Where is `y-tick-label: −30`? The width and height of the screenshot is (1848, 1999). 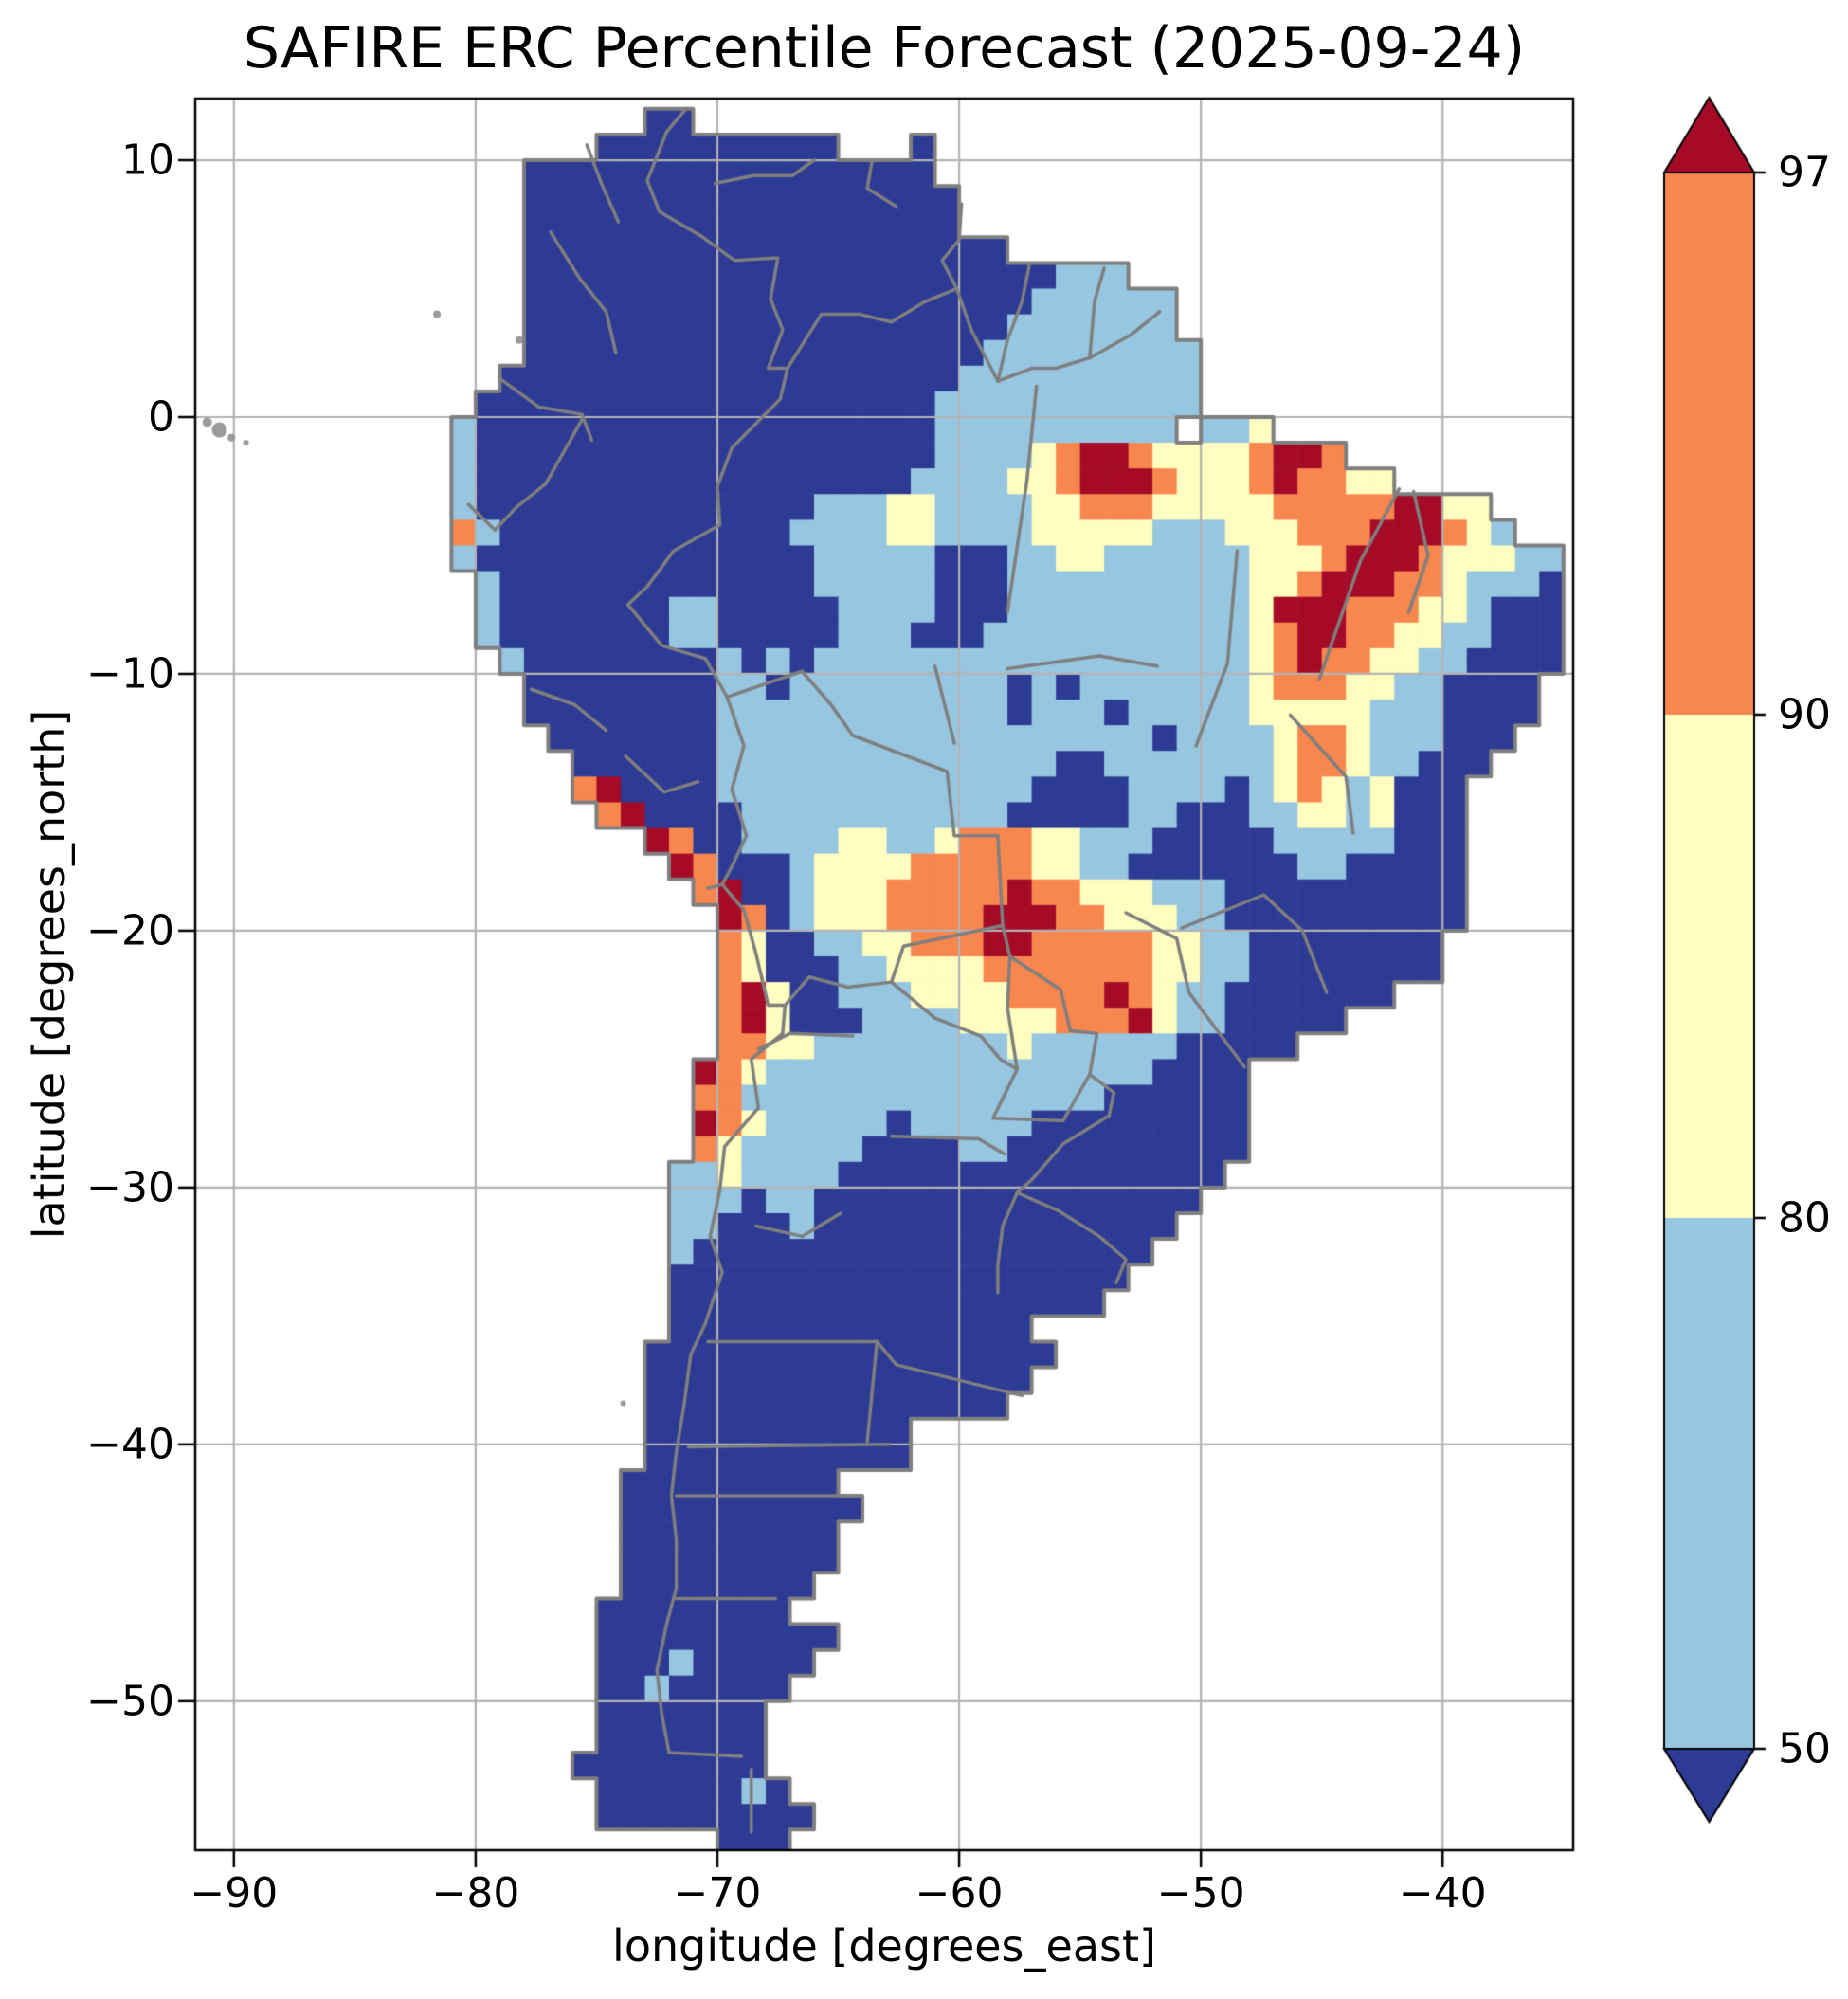 y-tick-label: −30 is located at coordinates (130, 1188).